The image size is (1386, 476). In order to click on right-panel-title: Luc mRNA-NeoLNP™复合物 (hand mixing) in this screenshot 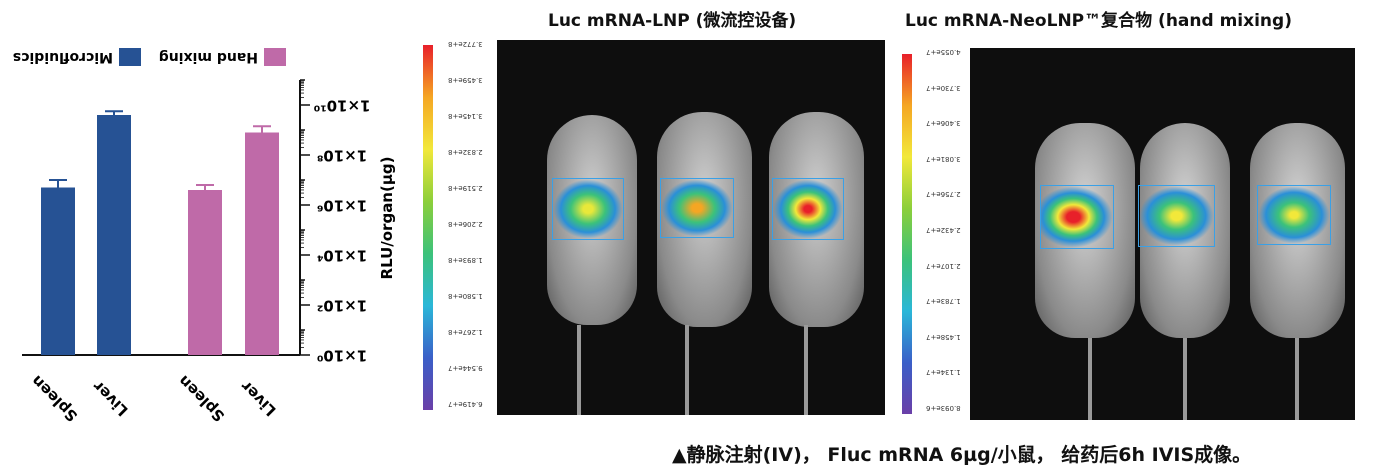, I will do `click(1098, 21)`.